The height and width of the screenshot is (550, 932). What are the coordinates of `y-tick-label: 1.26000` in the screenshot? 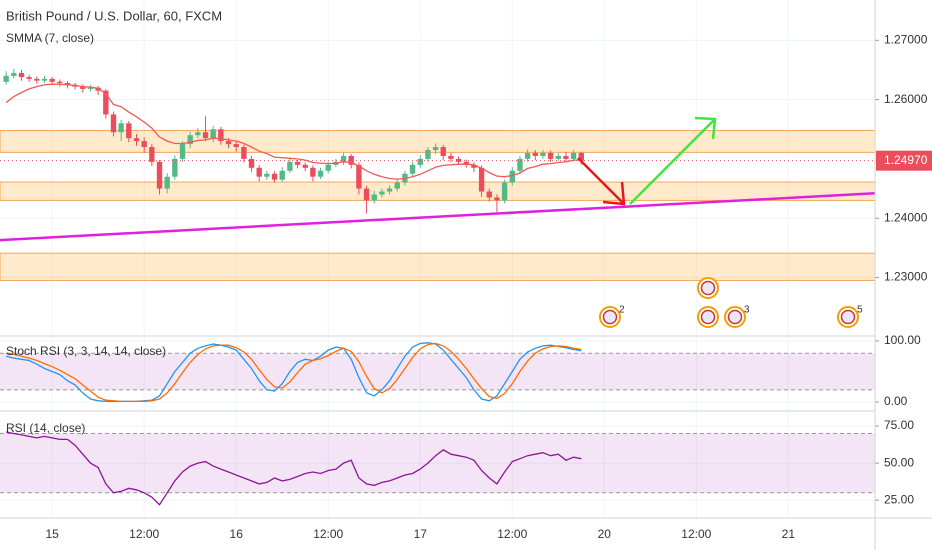 It's located at (906, 99).